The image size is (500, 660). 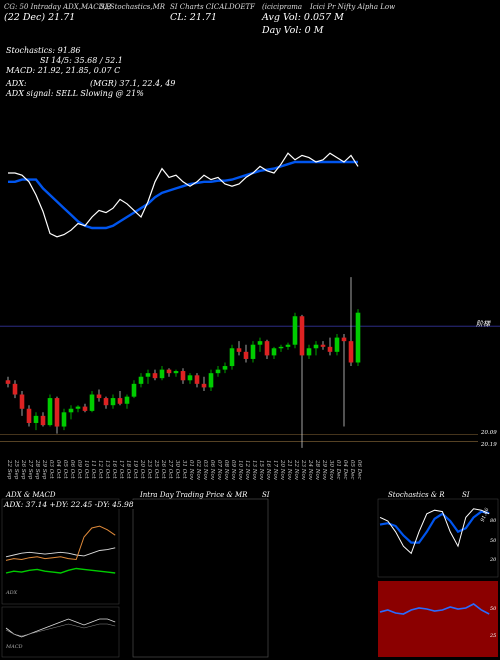 I want to click on date-tick-label: 09 Oct, so click(x=79, y=469).